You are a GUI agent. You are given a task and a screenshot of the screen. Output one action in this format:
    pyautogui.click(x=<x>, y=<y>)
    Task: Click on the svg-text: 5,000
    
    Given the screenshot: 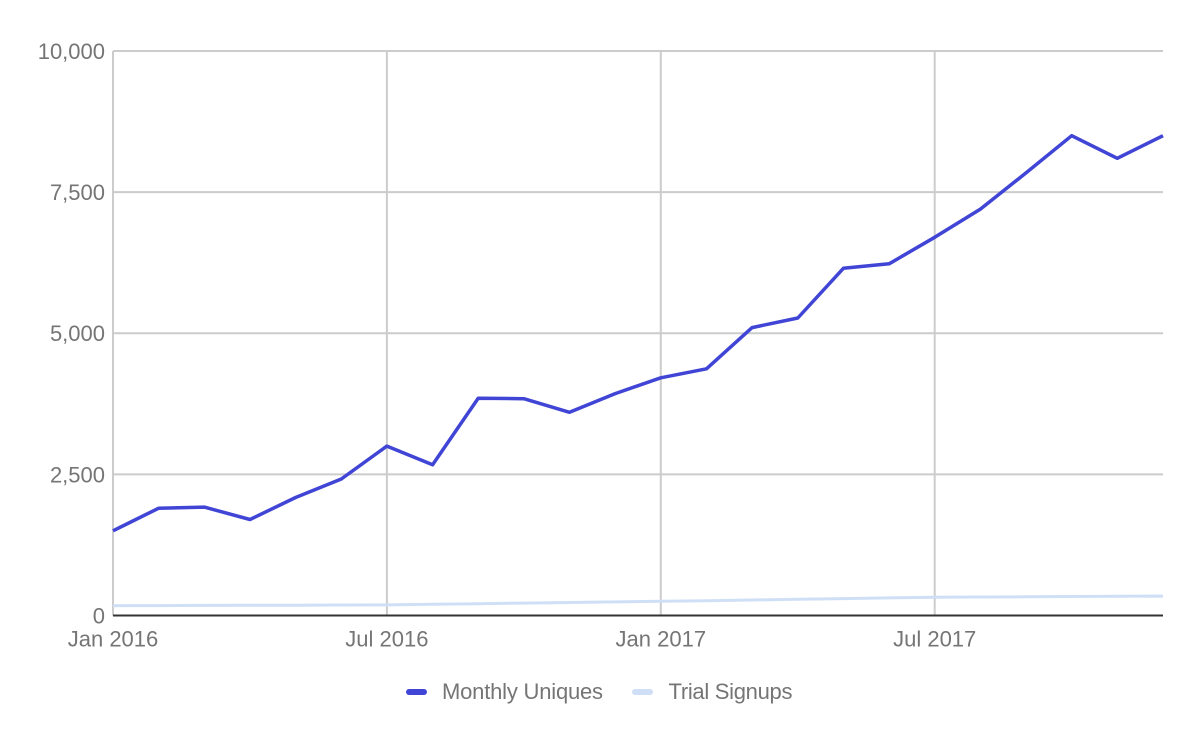 What is the action you would take?
    pyautogui.click(x=77, y=333)
    